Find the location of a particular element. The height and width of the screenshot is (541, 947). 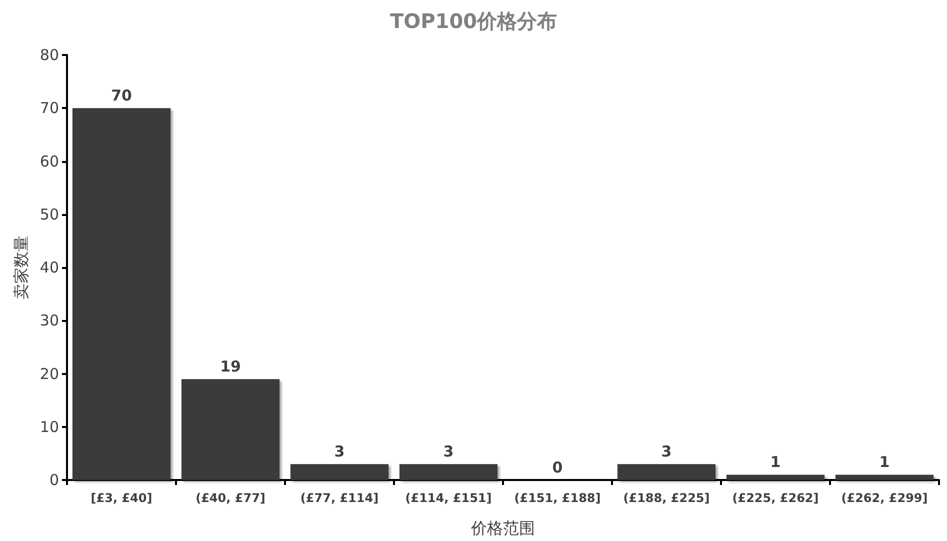

y-tick-label: 20 is located at coordinates (49, 373).